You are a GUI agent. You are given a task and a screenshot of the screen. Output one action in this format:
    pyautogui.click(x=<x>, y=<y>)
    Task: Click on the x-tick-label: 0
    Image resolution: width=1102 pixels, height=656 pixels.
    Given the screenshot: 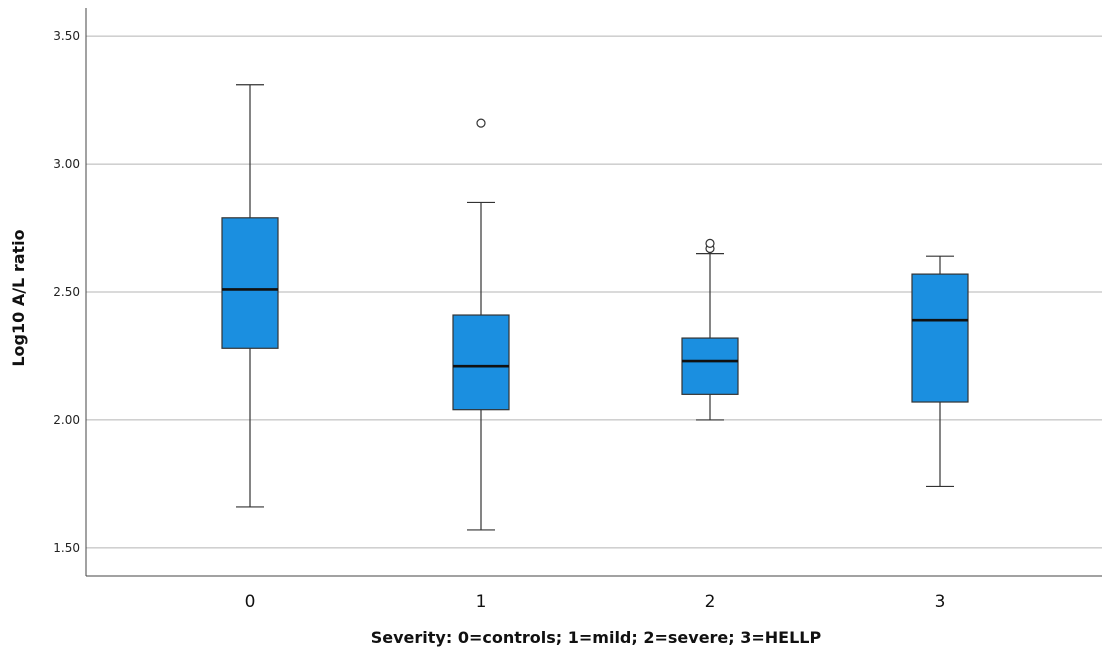 What is the action you would take?
    pyautogui.click(x=250, y=602)
    